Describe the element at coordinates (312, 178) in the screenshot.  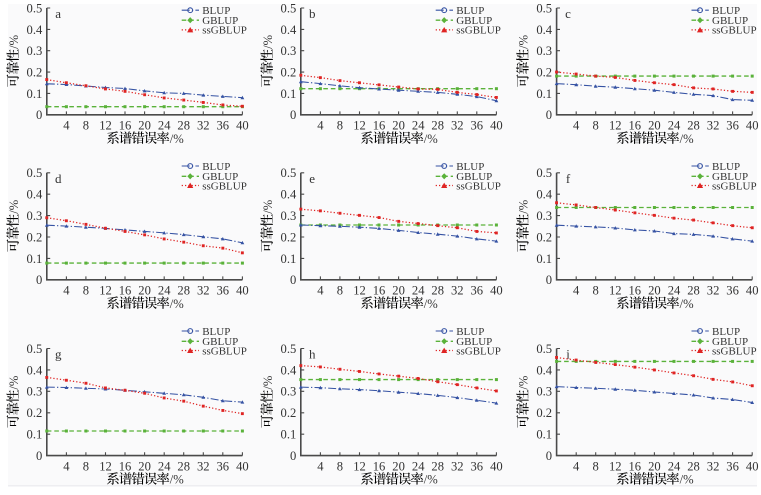
I see `svg-text: e` at that location.